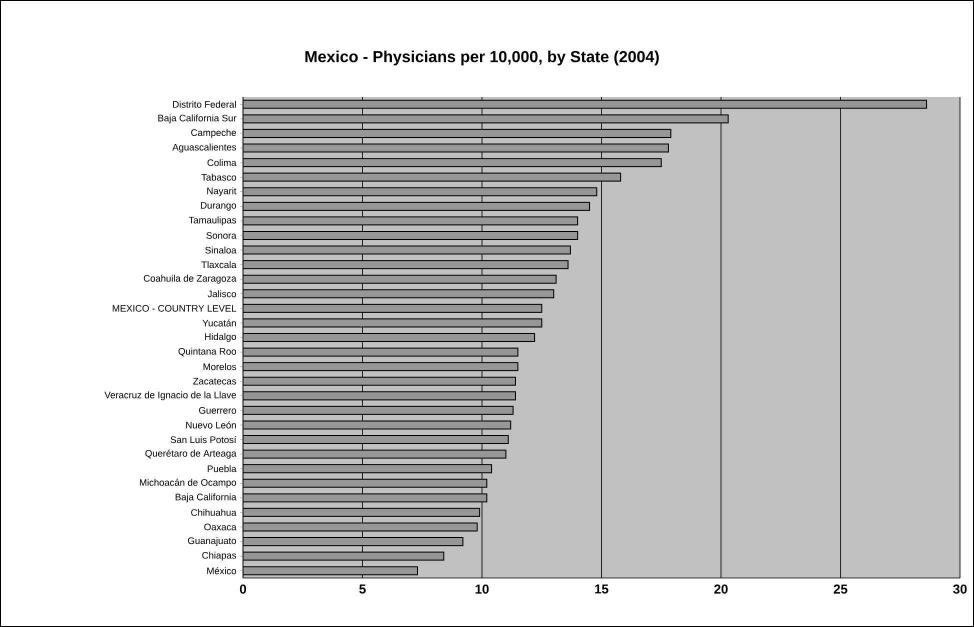 Image resolution: width=974 pixels, height=627 pixels. Describe the element at coordinates (960, 589) in the screenshot. I see `x-tick-label: 30` at that location.